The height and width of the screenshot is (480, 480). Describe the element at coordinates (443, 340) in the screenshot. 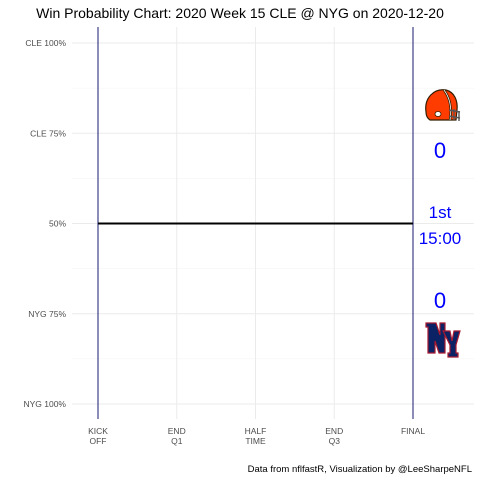

I see `giants-ny-logo-icon` at that location.